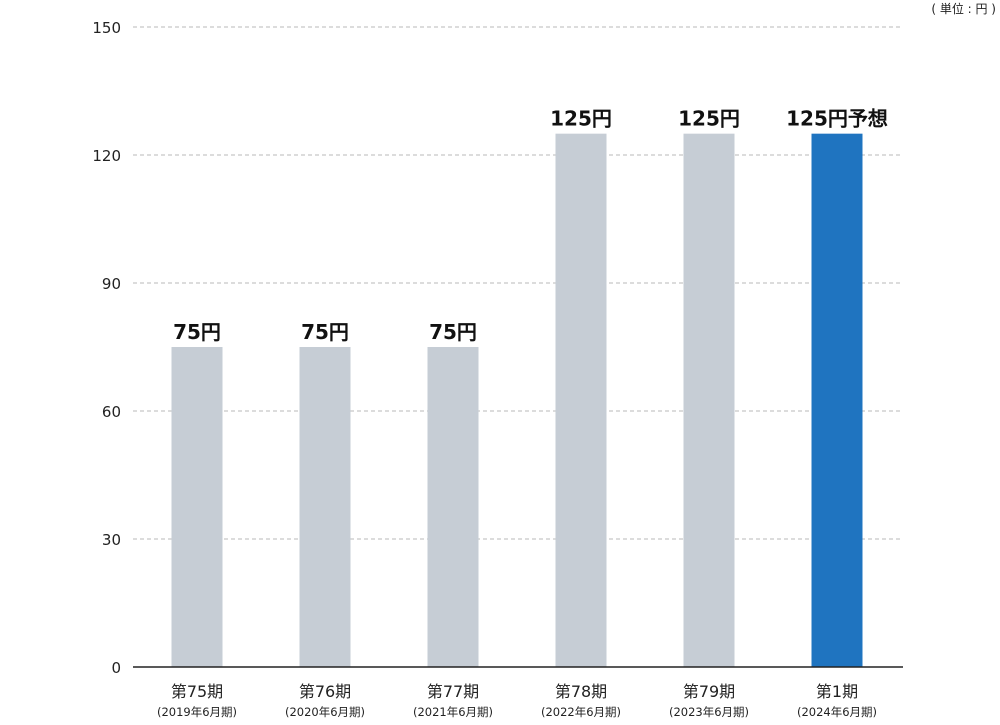  What do you see at coordinates (325, 691) in the screenshot?
I see `x-category-label: 第76期` at bounding box center [325, 691].